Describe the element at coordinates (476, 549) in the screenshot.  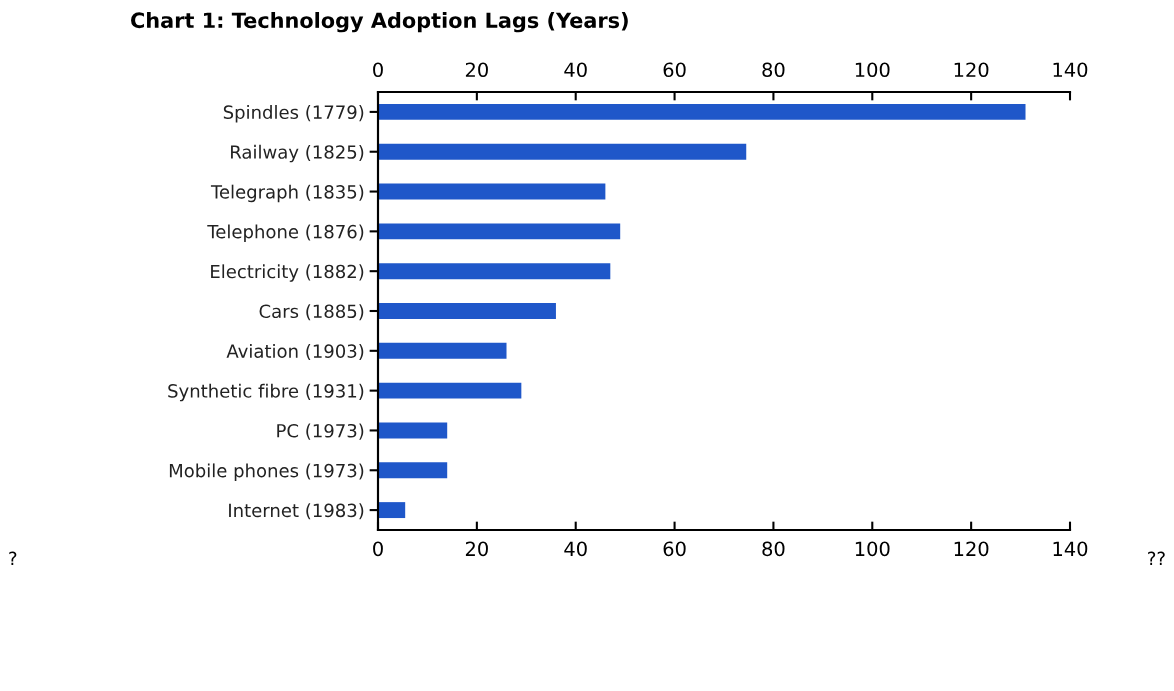
I see `x-tick-label: 20` at that location.